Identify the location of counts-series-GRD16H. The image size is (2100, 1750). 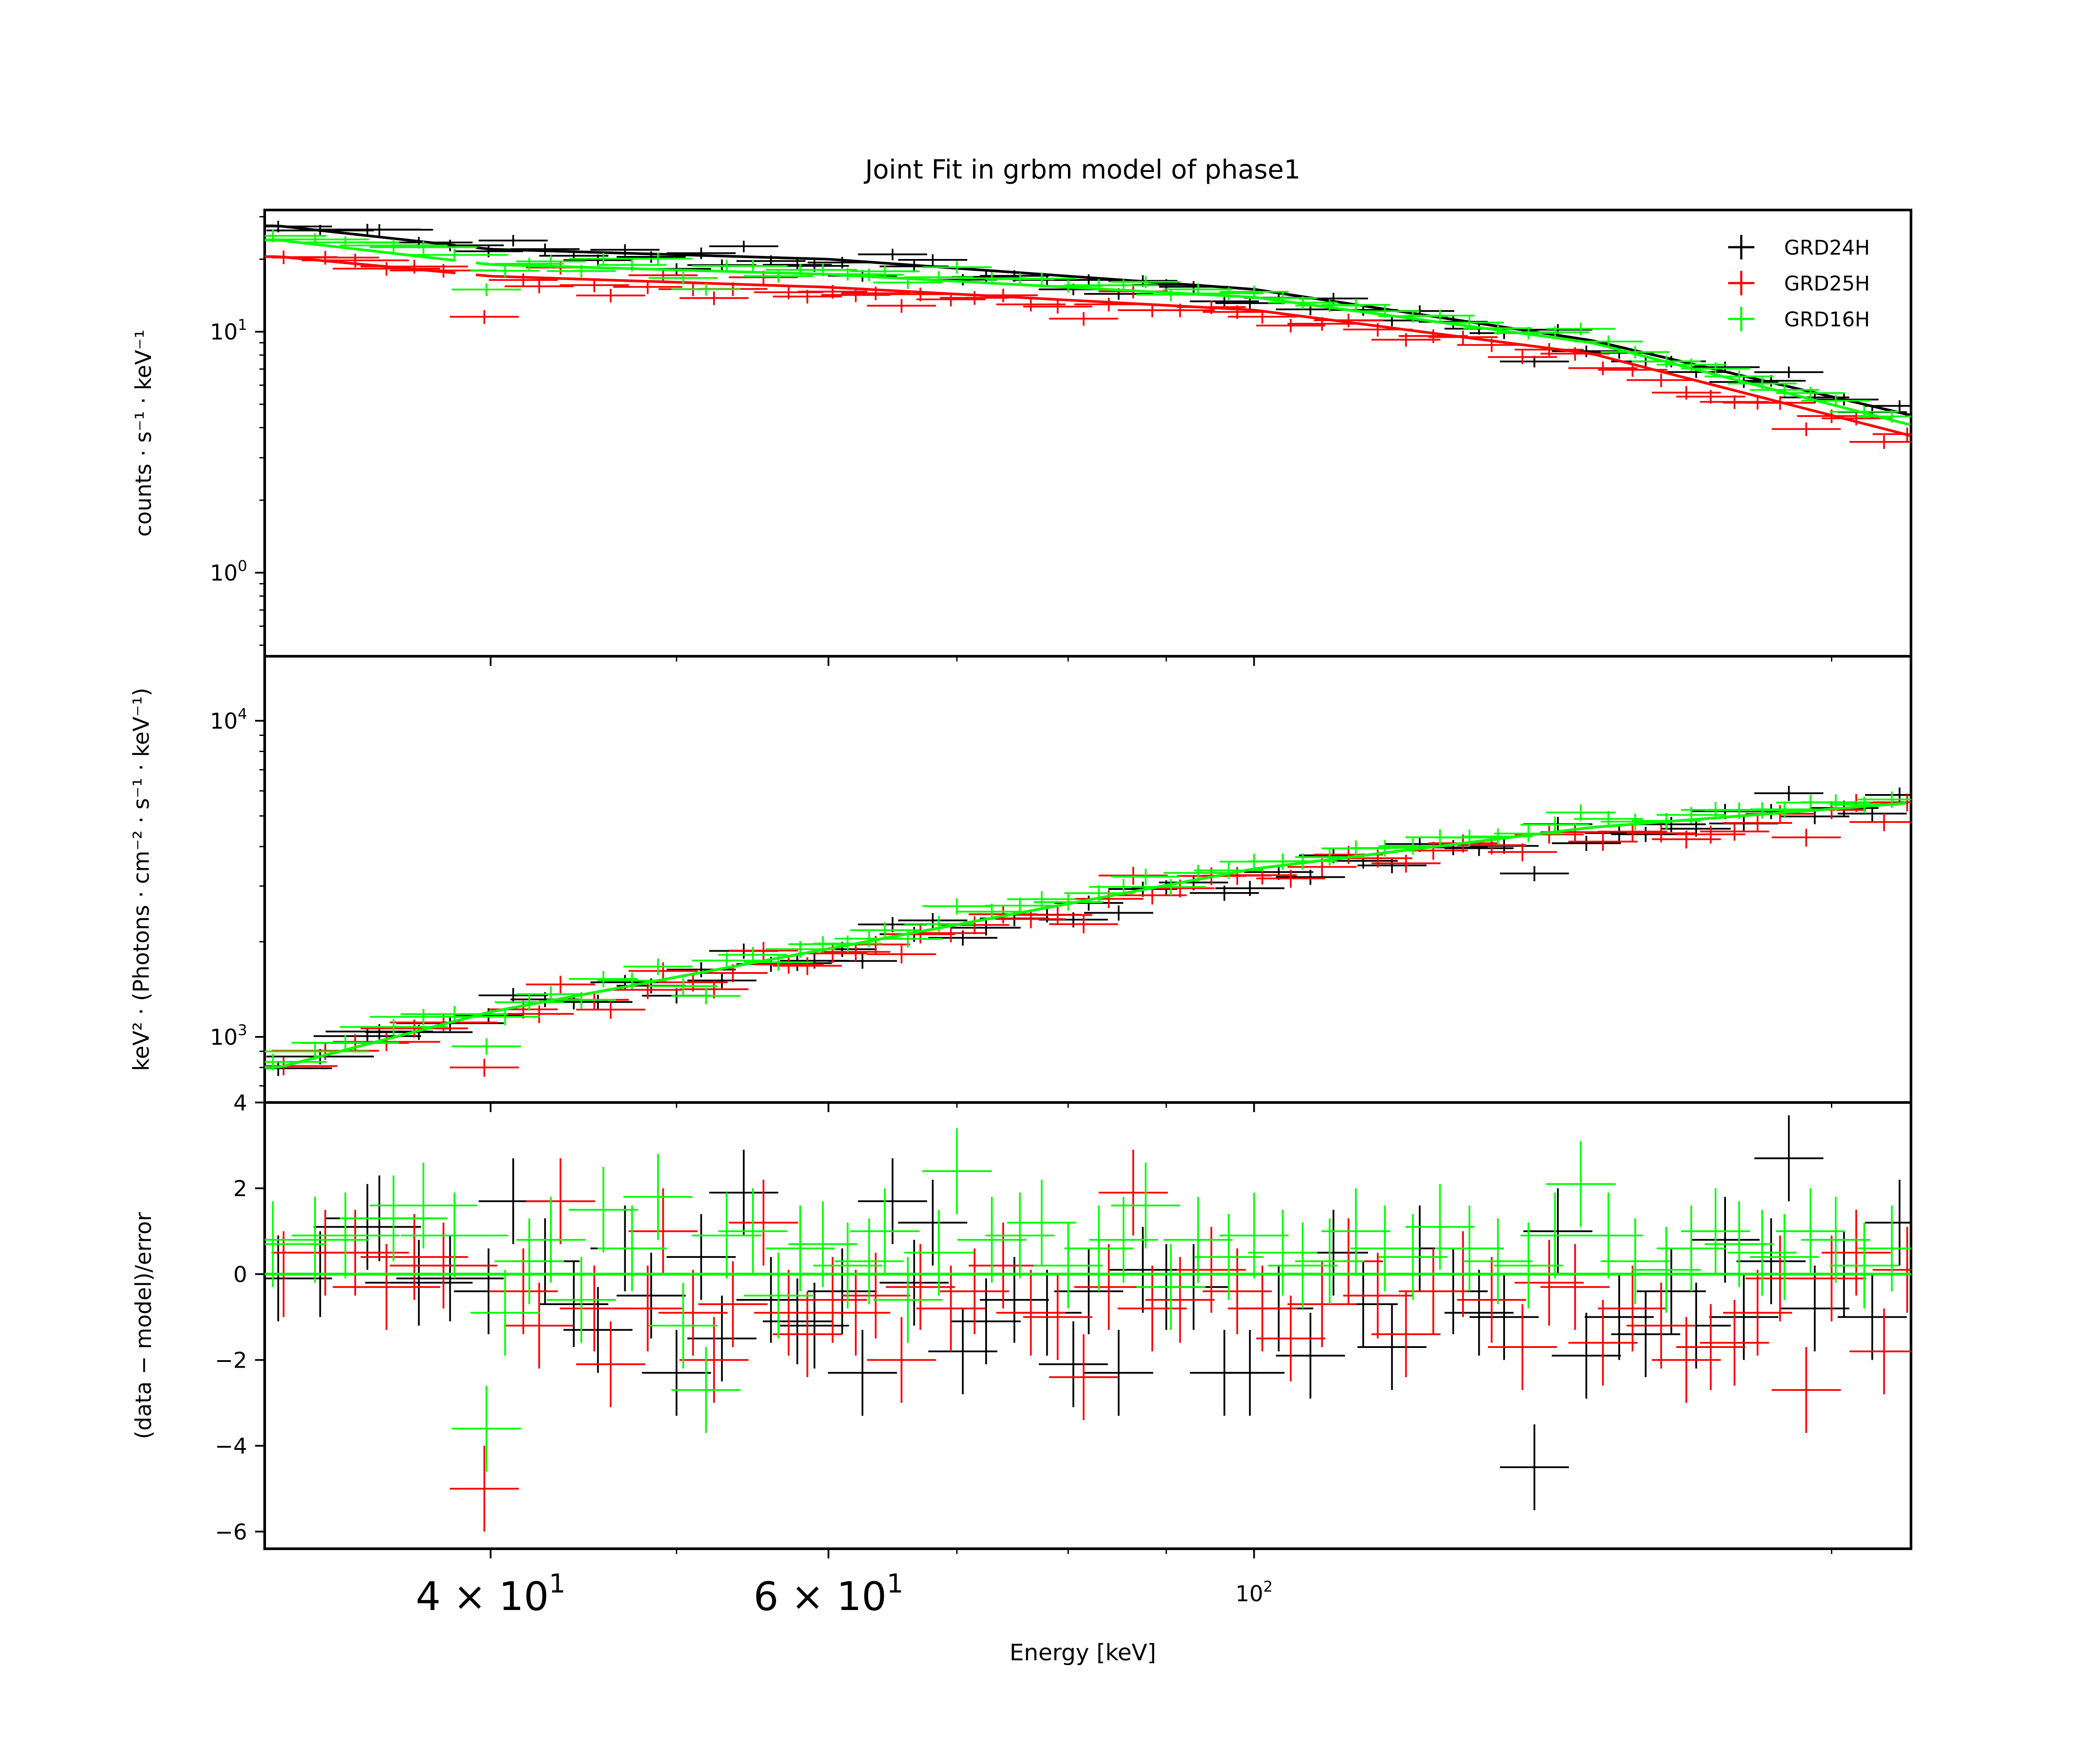
(1088, 328).